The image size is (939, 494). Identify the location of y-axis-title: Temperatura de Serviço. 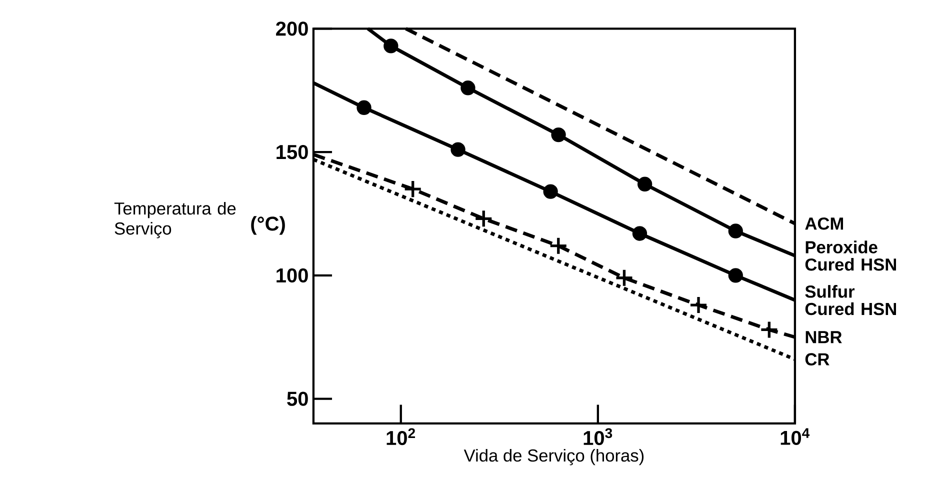
(175, 220).